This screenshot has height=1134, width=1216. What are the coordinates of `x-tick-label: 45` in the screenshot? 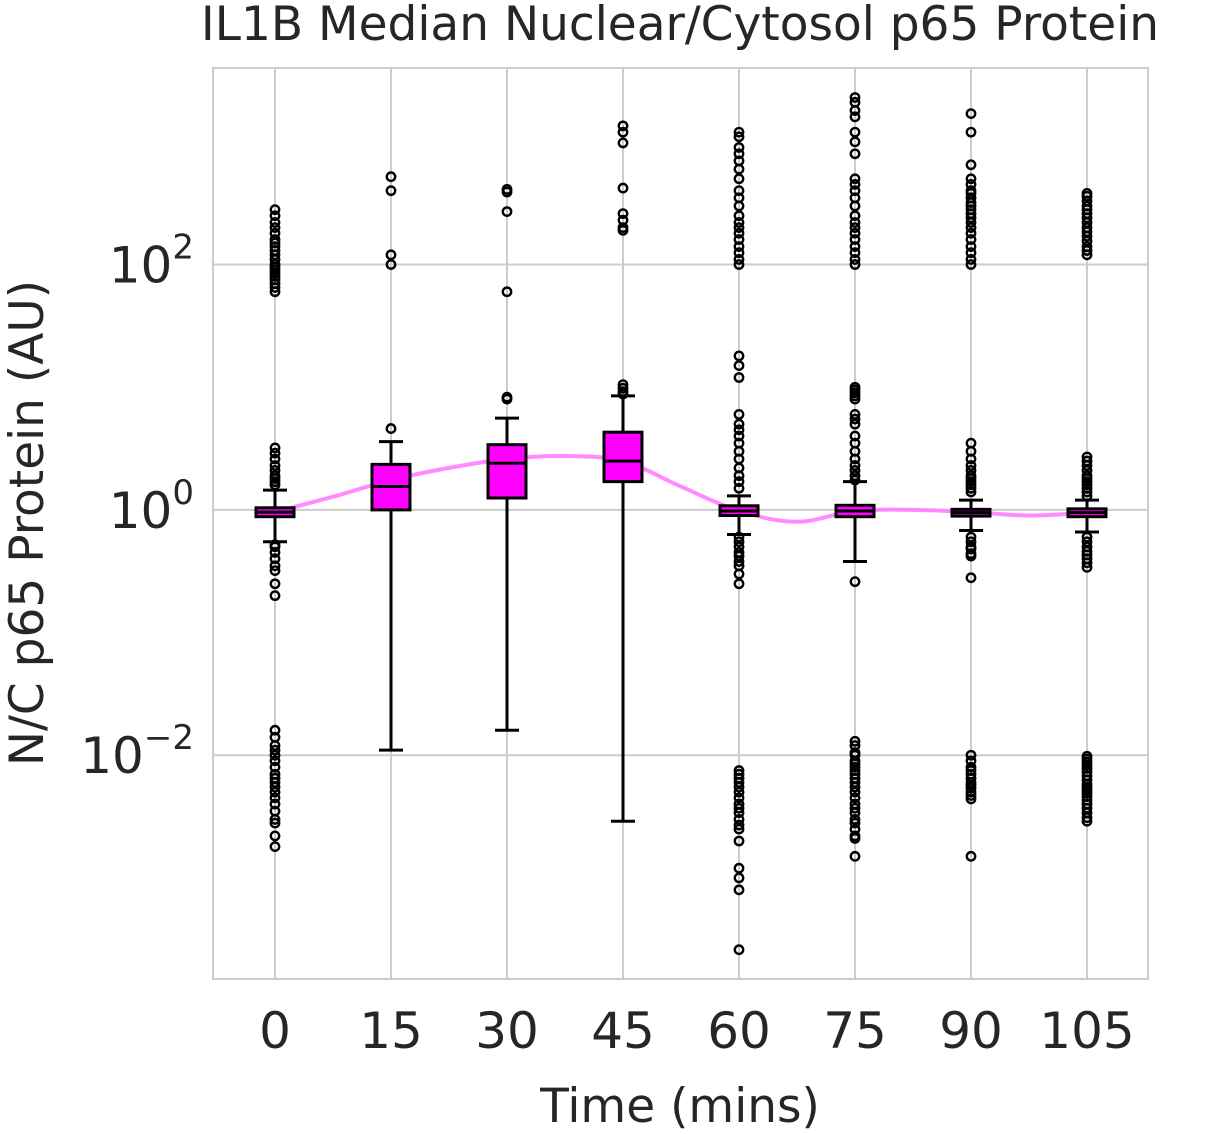 It's located at (623, 1031).